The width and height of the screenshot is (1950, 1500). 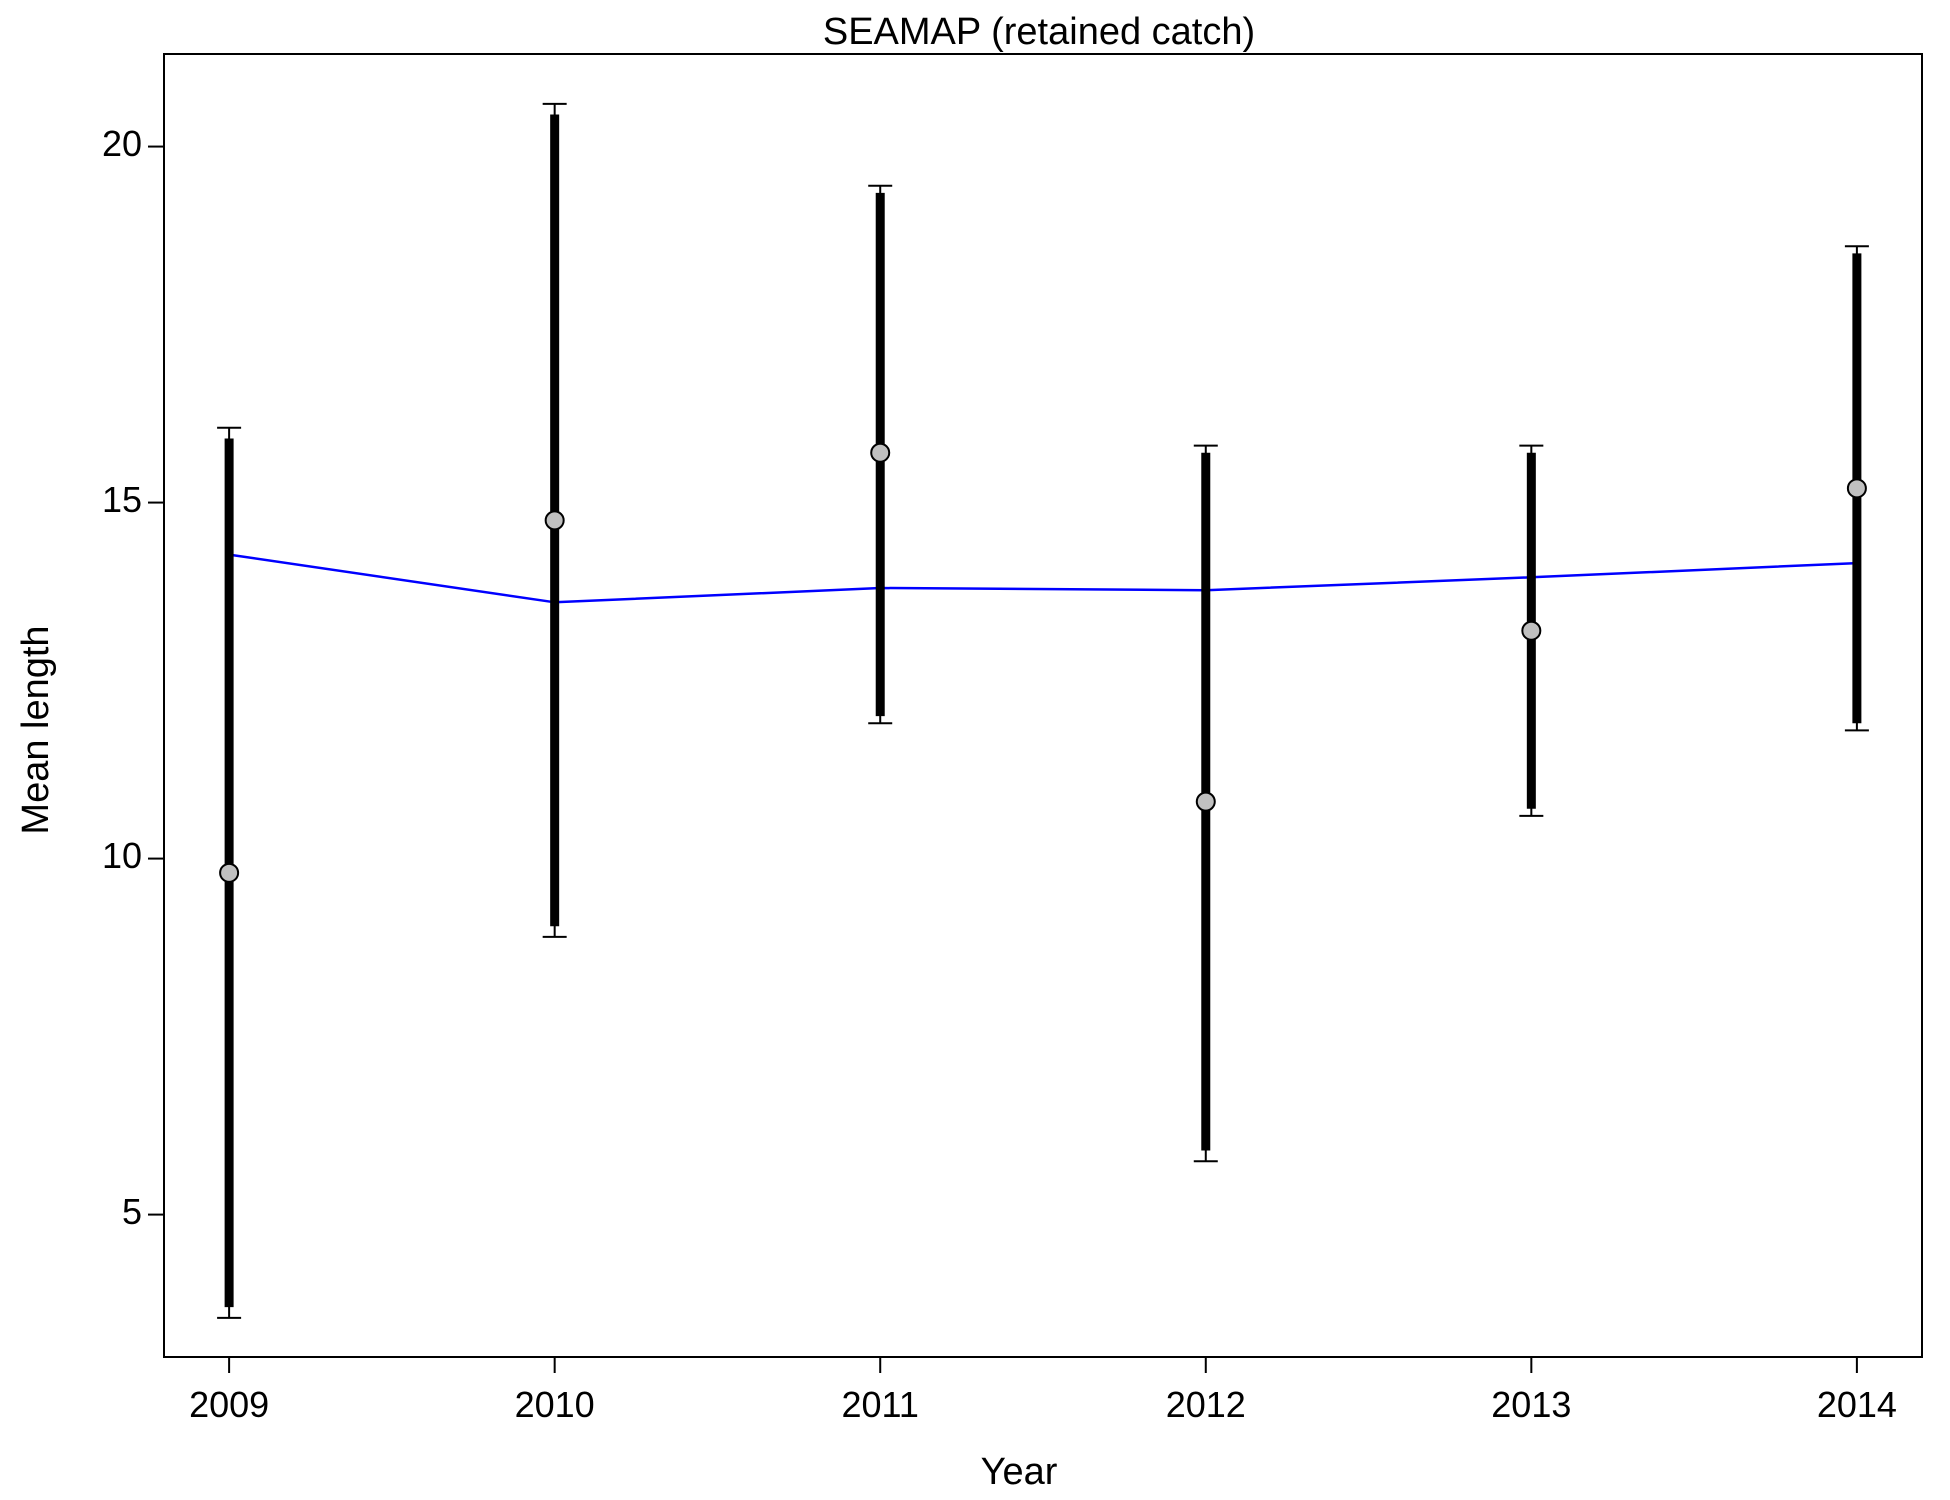 What do you see at coordinates (122, 143) in the screenshot?
I see `y-tick-label: 20` at bounding box center [122, 143].